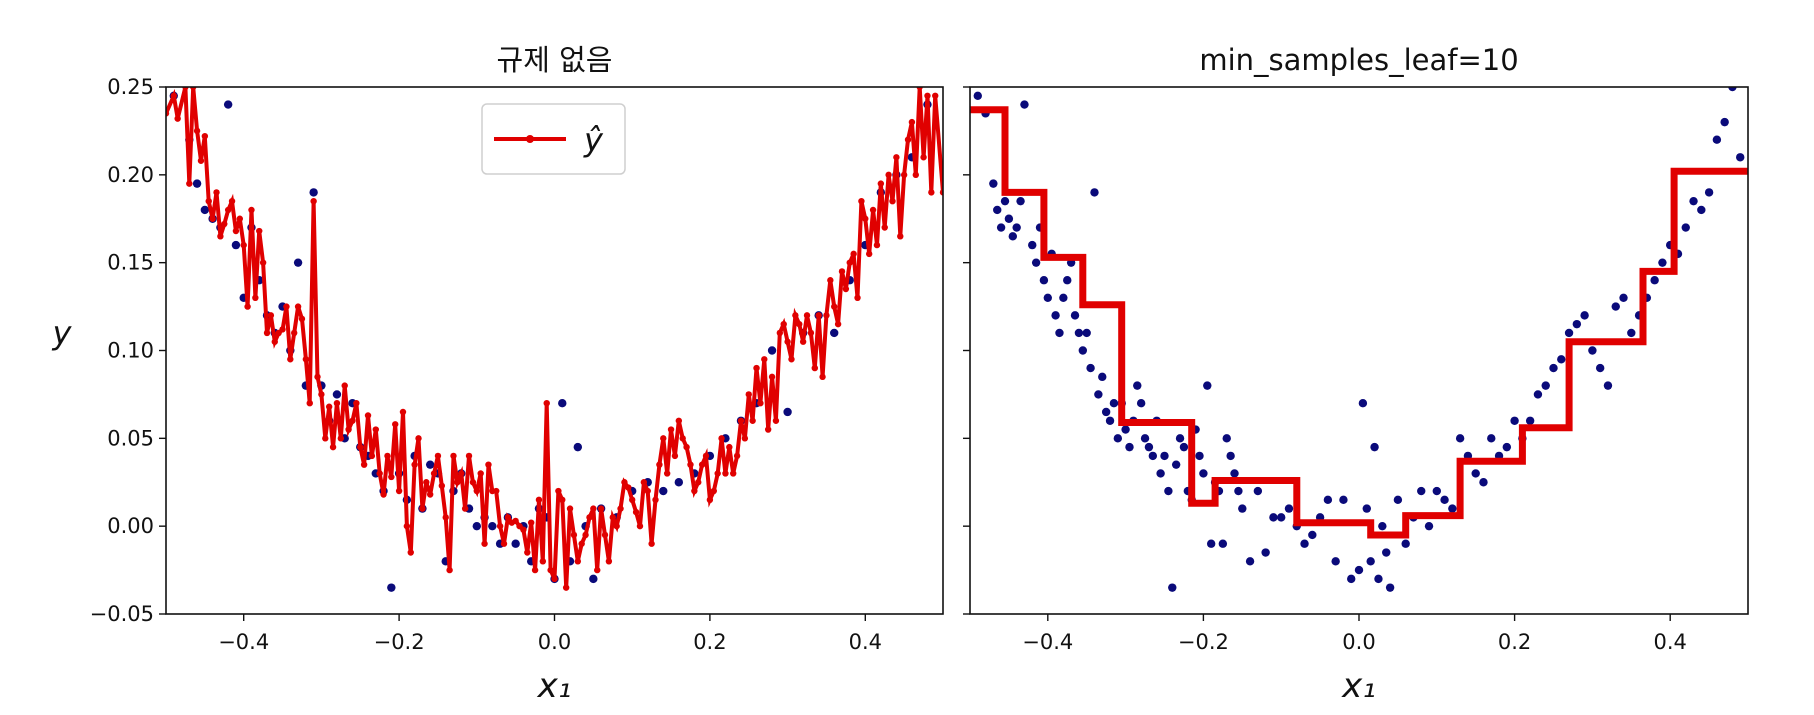 The image size is (1814, 715). Describe the element at coordinates (130, 526) in the screenshot. I see `y-tick-label: 0.00` at that location.